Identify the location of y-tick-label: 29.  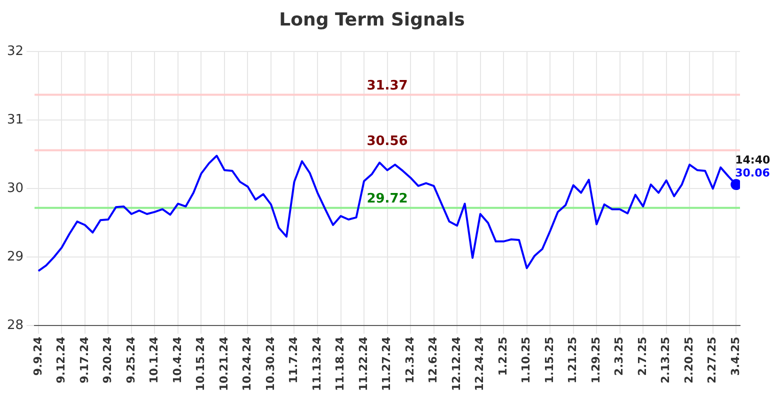
(15, 257).